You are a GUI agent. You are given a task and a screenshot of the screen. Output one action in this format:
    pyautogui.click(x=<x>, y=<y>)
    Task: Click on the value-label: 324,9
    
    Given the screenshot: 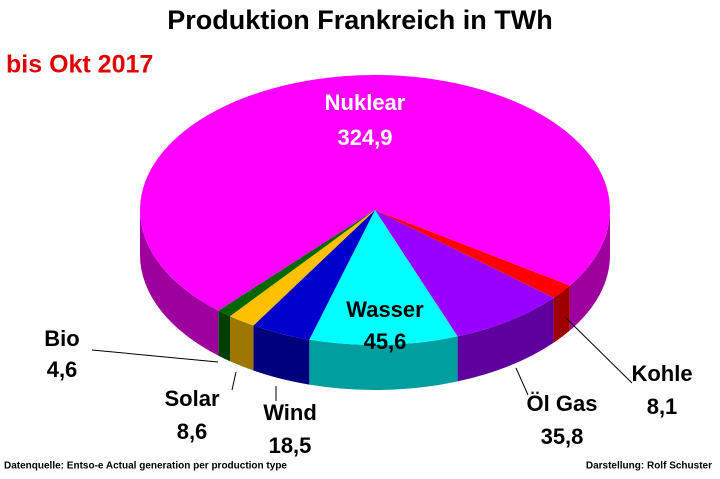 What is the action you would take?
    pyautogui.click(x=364, y=137)
    